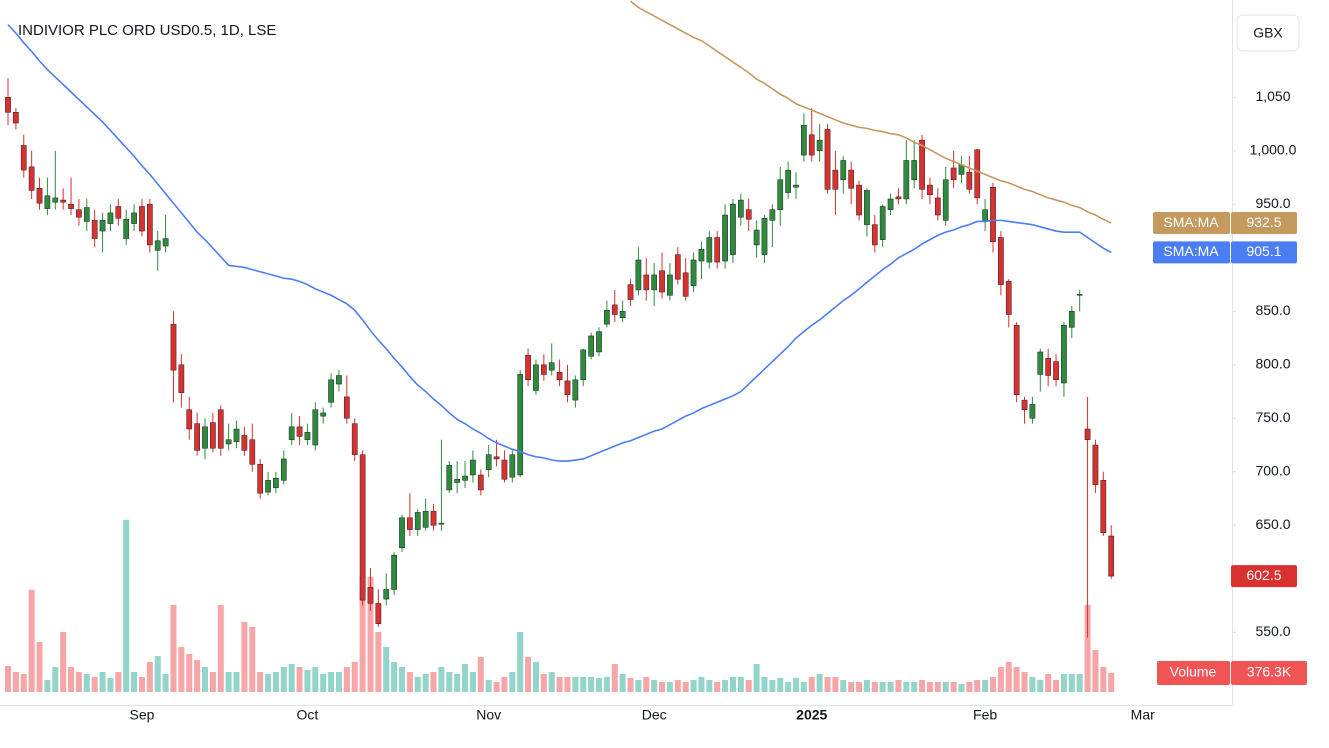  I want to click on volume-name: Volume, so click(1193, 672).